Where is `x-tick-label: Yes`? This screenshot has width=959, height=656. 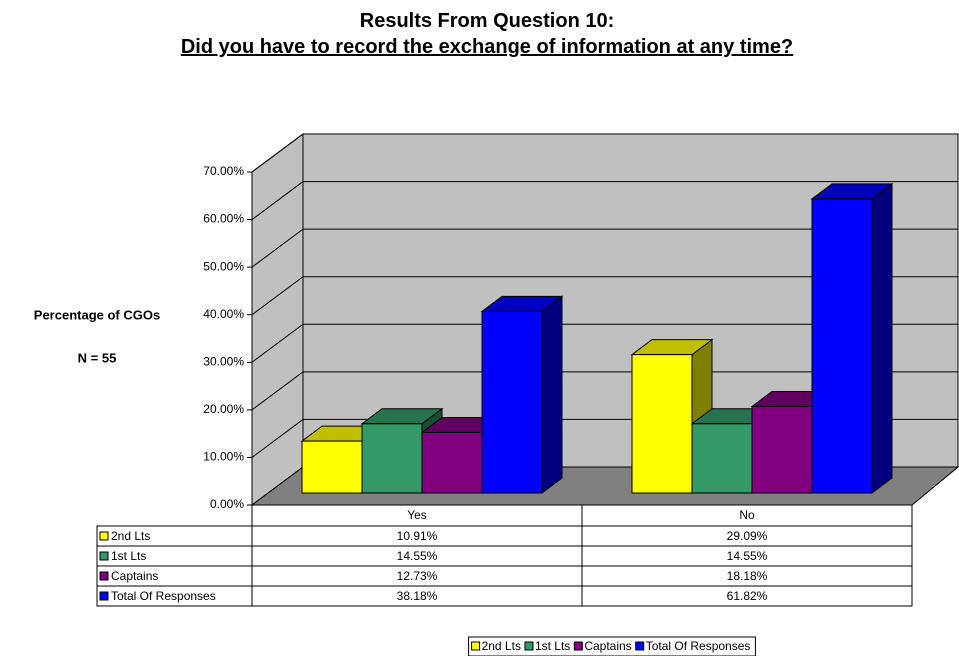
x-tick-label: Yes is located at coordinates (417, 515).